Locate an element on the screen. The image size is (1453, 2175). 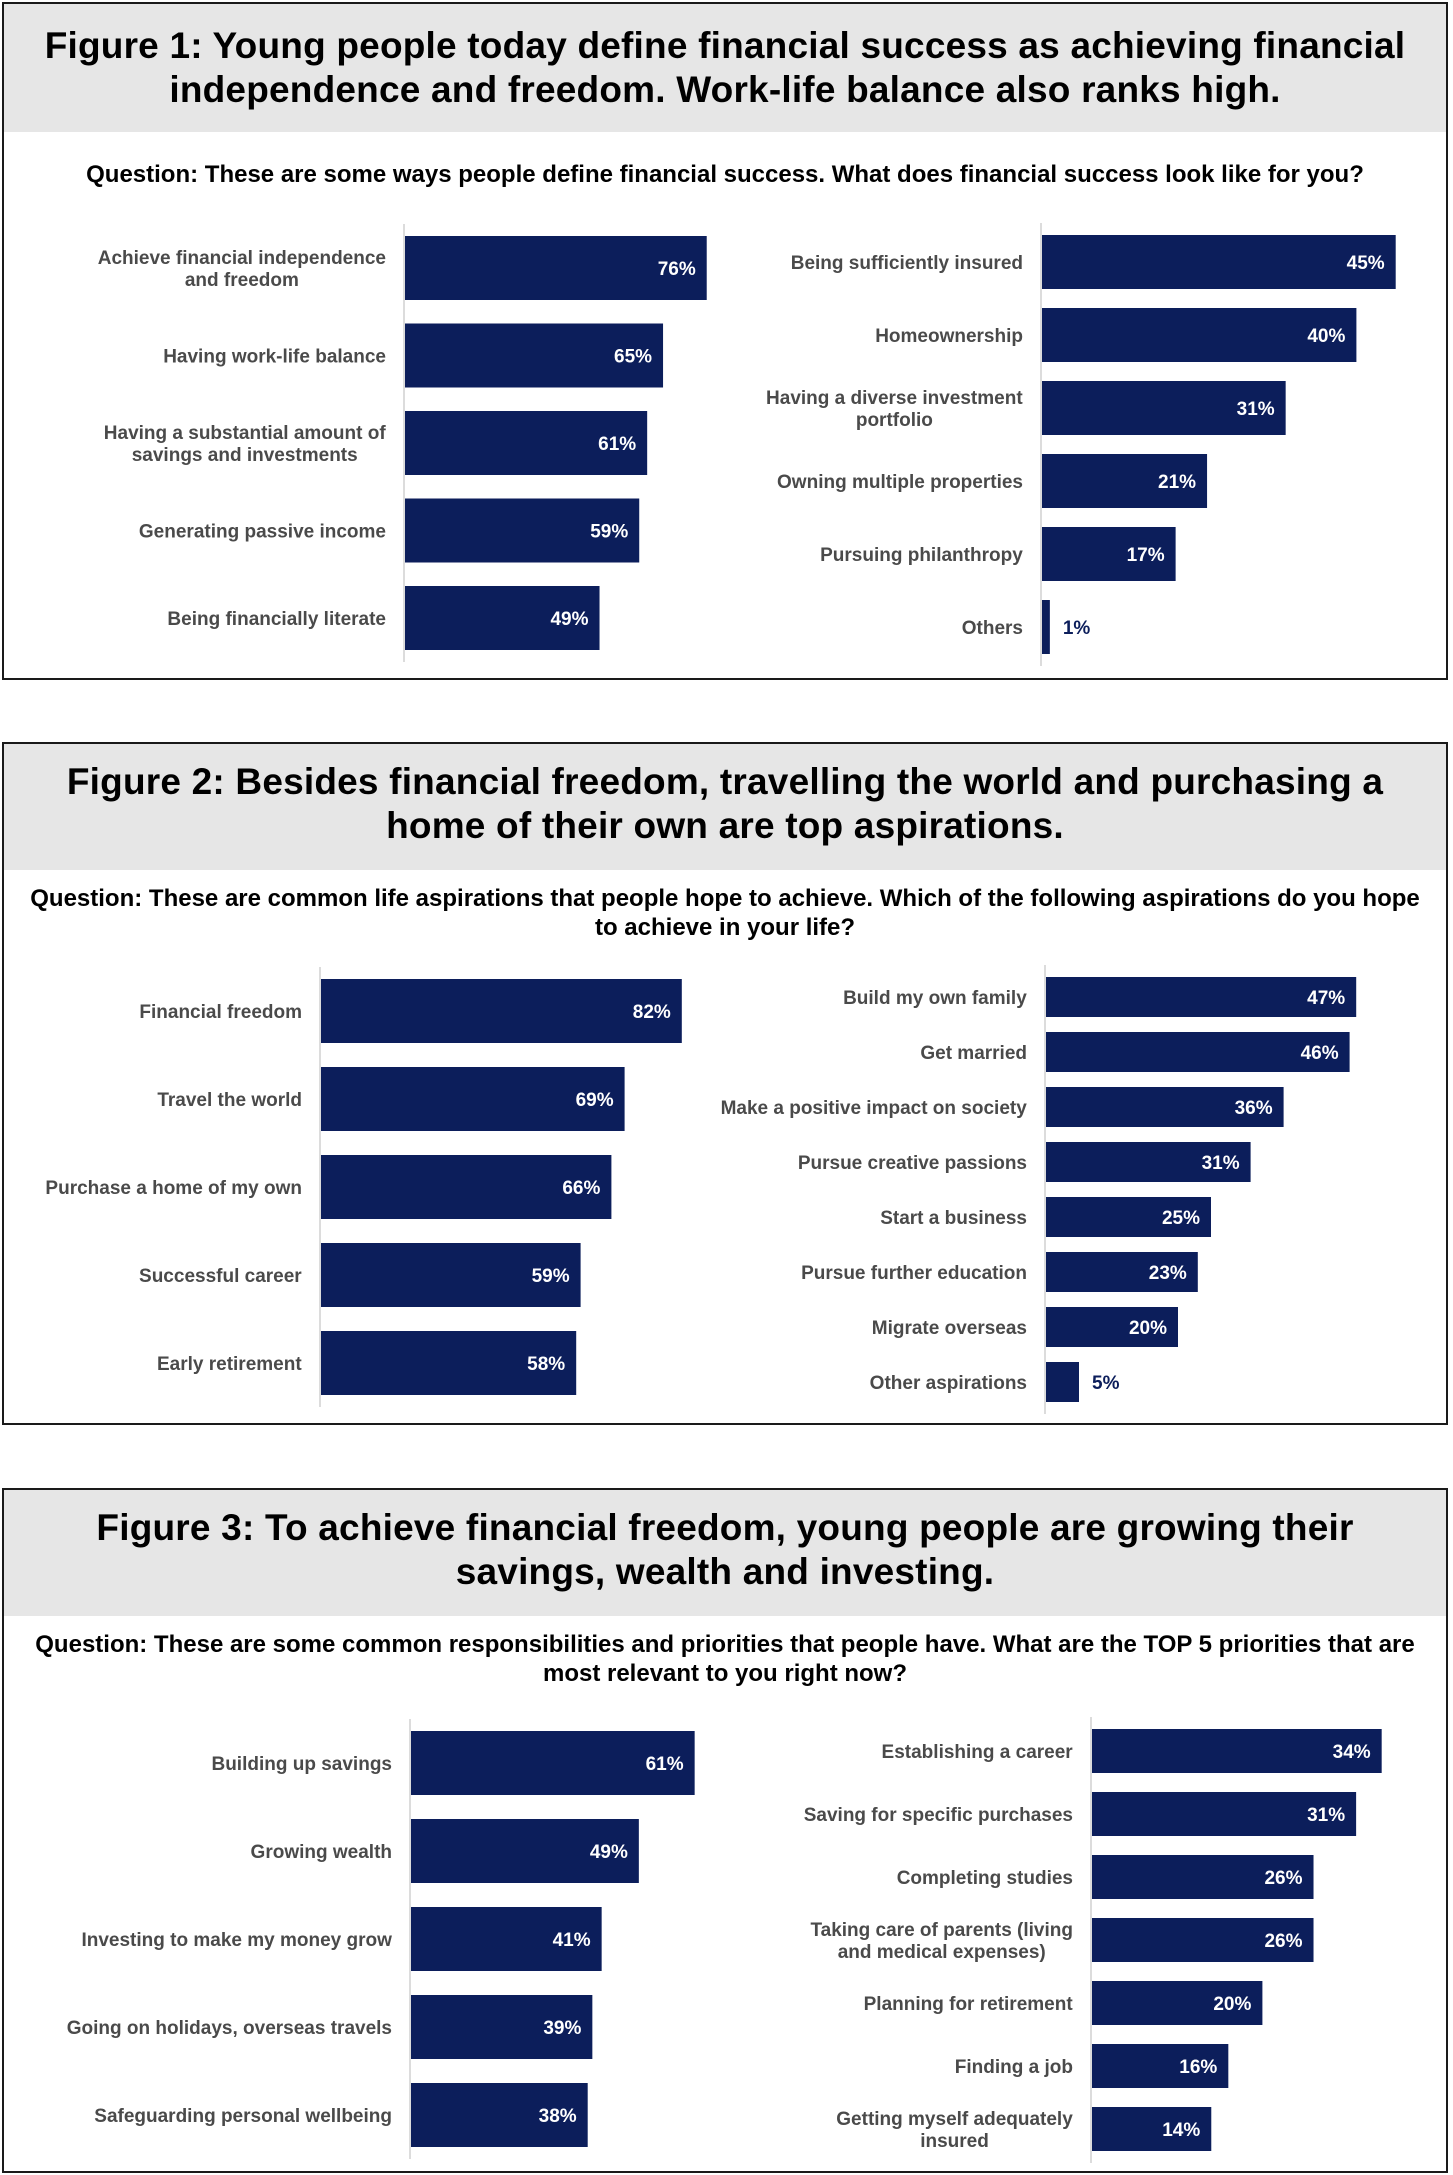
category-label-completing-studies: Completing studies is located at coordinates (985, 1878).